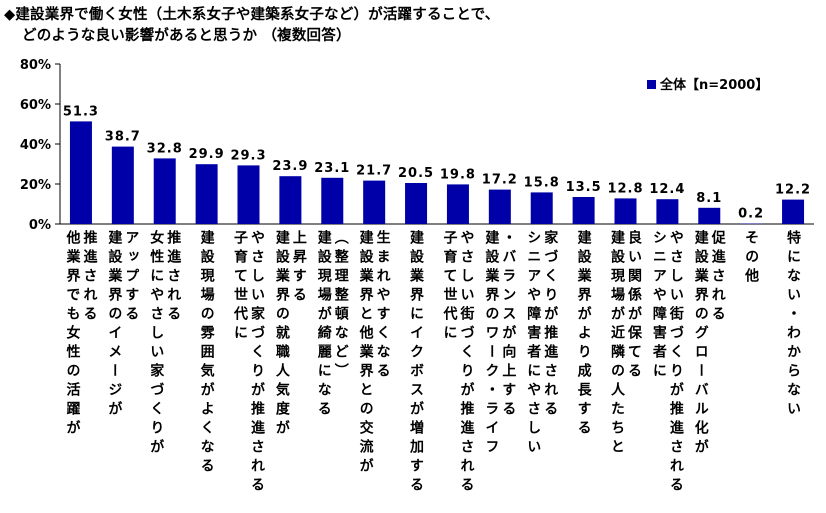 This screenshot has height=513, width=826. Describe the element at coordinates (156, 343) in the screenshot. I see `category-label: 女性にやさしい家づくりが` at that location.